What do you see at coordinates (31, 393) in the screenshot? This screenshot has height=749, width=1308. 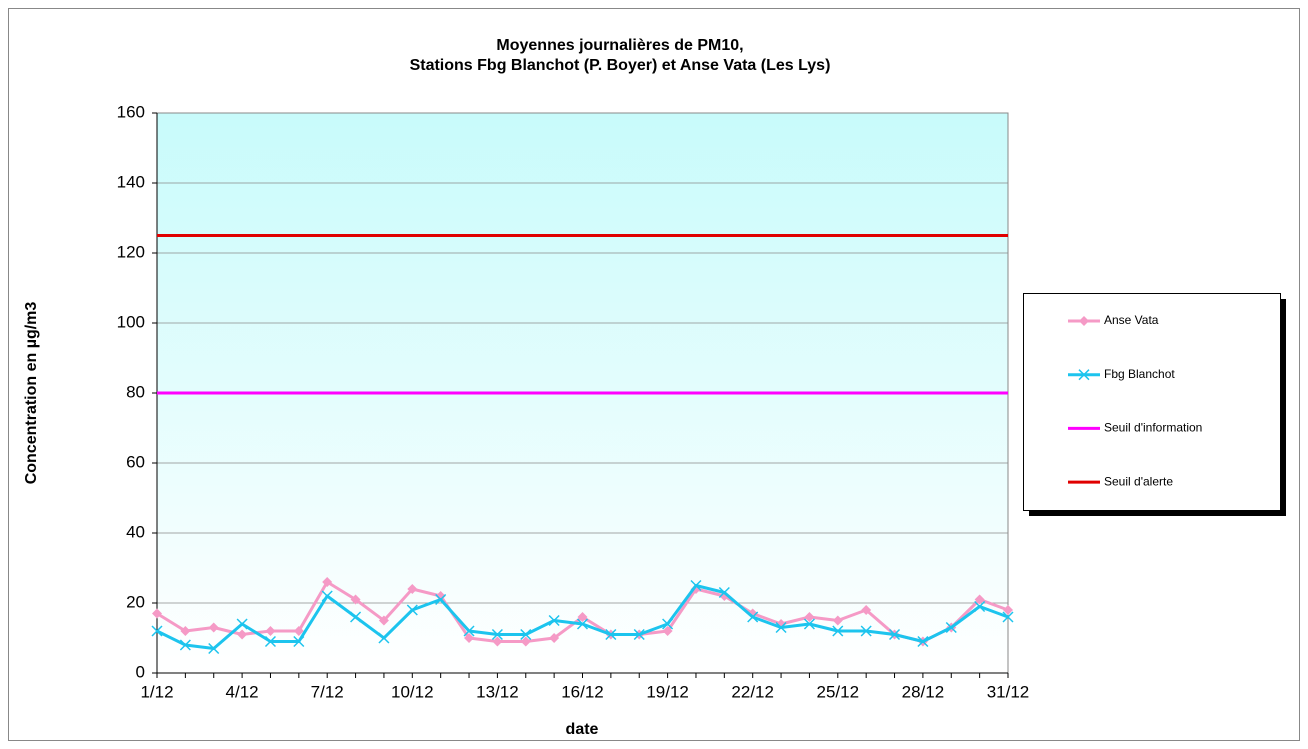 I see `y-axis-label: Concentration en µg/m3` at bounding box center [31, 393].